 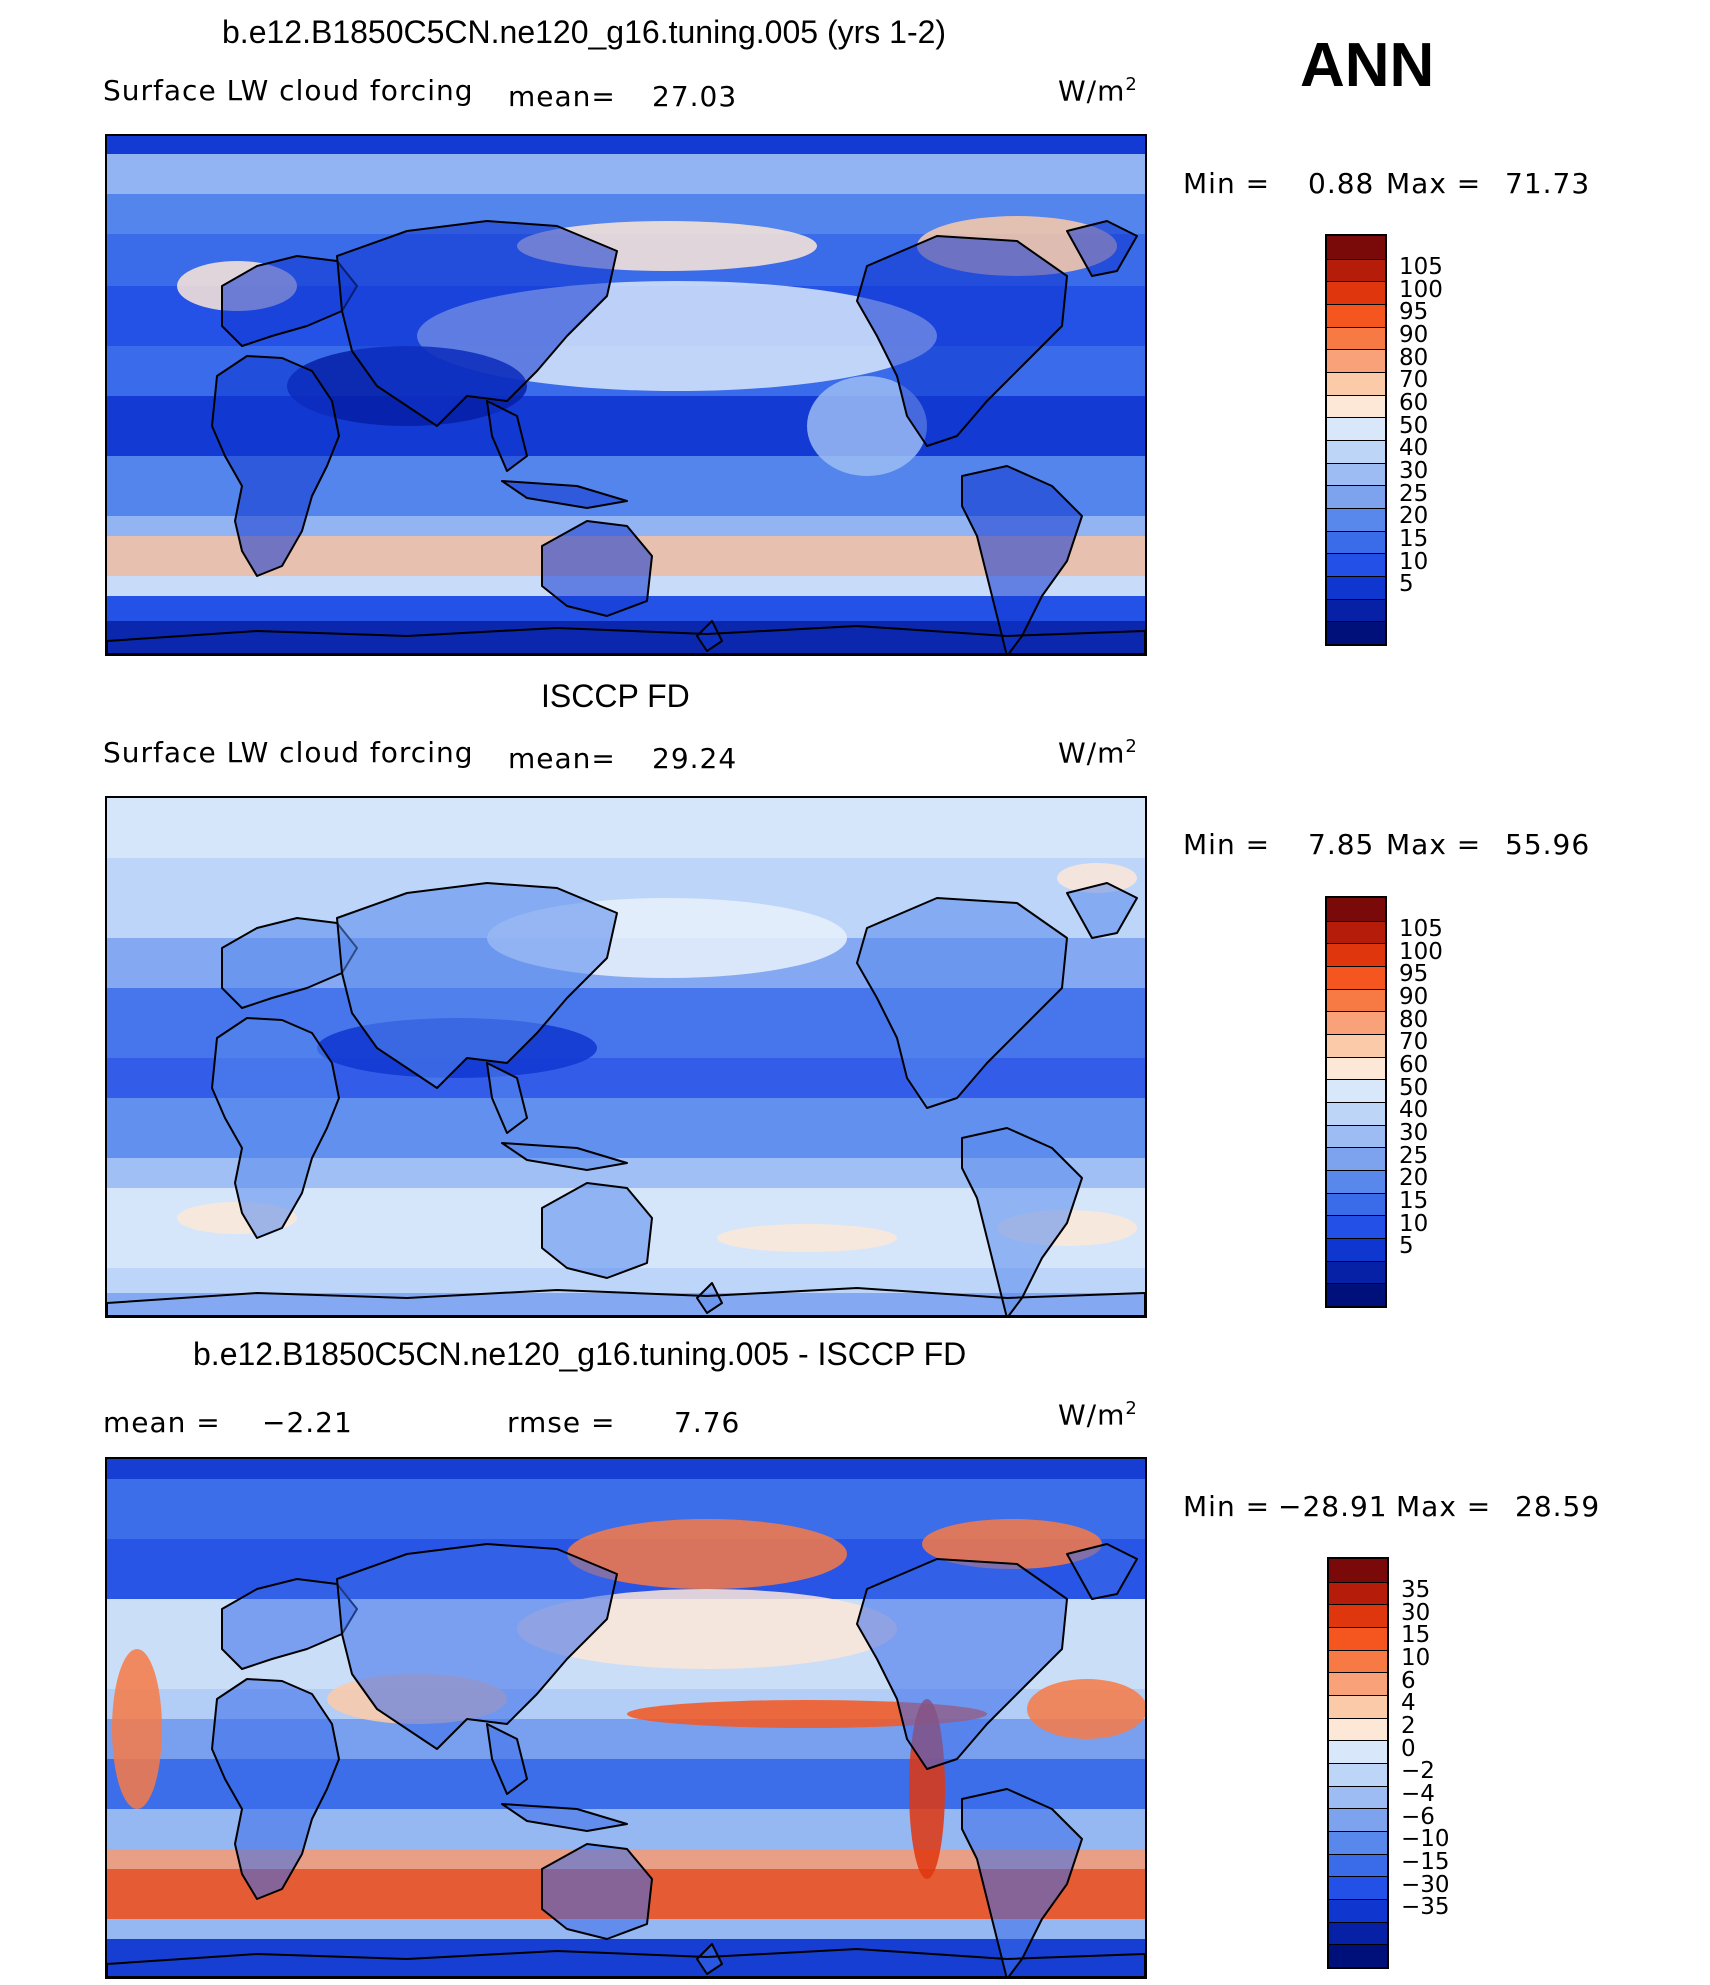 What do you see at coordinates (1414, 493) in the screenshot?
I see `panel1-colorbar-tick-label: 25` at bounding box center [1414, 493].